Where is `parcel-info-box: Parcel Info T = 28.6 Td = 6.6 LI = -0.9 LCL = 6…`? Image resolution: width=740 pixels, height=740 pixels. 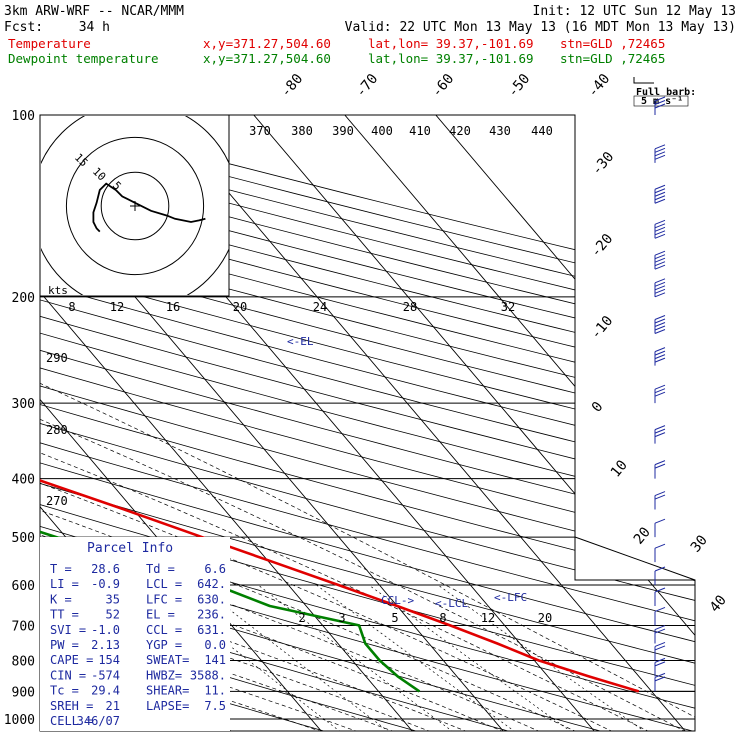 parcel-info-box: Parcel Info T = 28.6 Td = 6.6 LI = -0.9 LCL = 6… is located at coordinates (135, 634).